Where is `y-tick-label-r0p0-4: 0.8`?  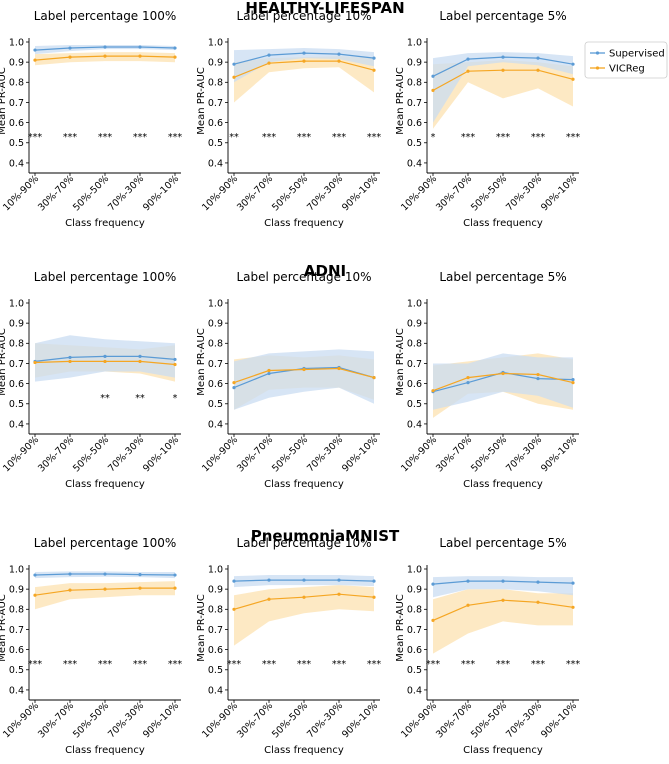 y-tick-label-r0p0-4: 0.8 is located at coordinates (16, 83).